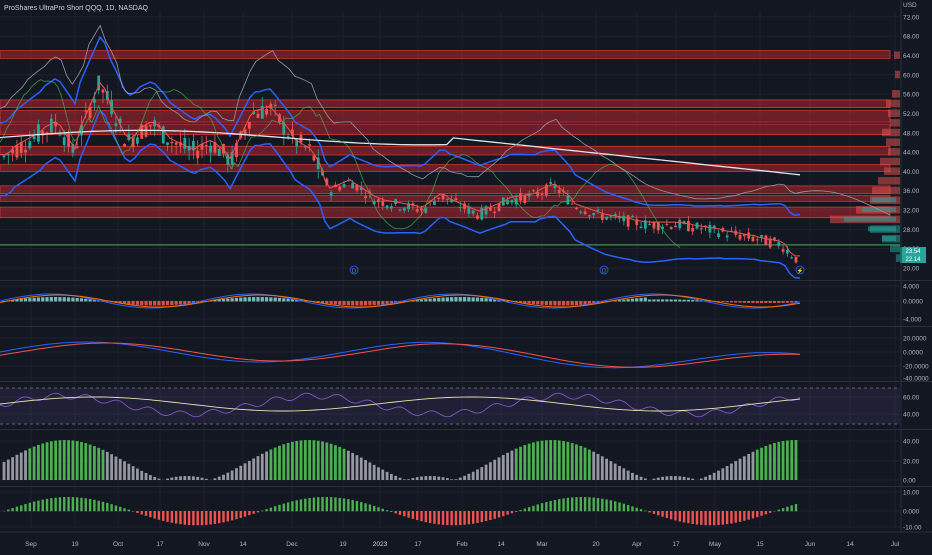 This screenshot has width=932, height=555. I want to click on resistance-zone, so click(445, 129).